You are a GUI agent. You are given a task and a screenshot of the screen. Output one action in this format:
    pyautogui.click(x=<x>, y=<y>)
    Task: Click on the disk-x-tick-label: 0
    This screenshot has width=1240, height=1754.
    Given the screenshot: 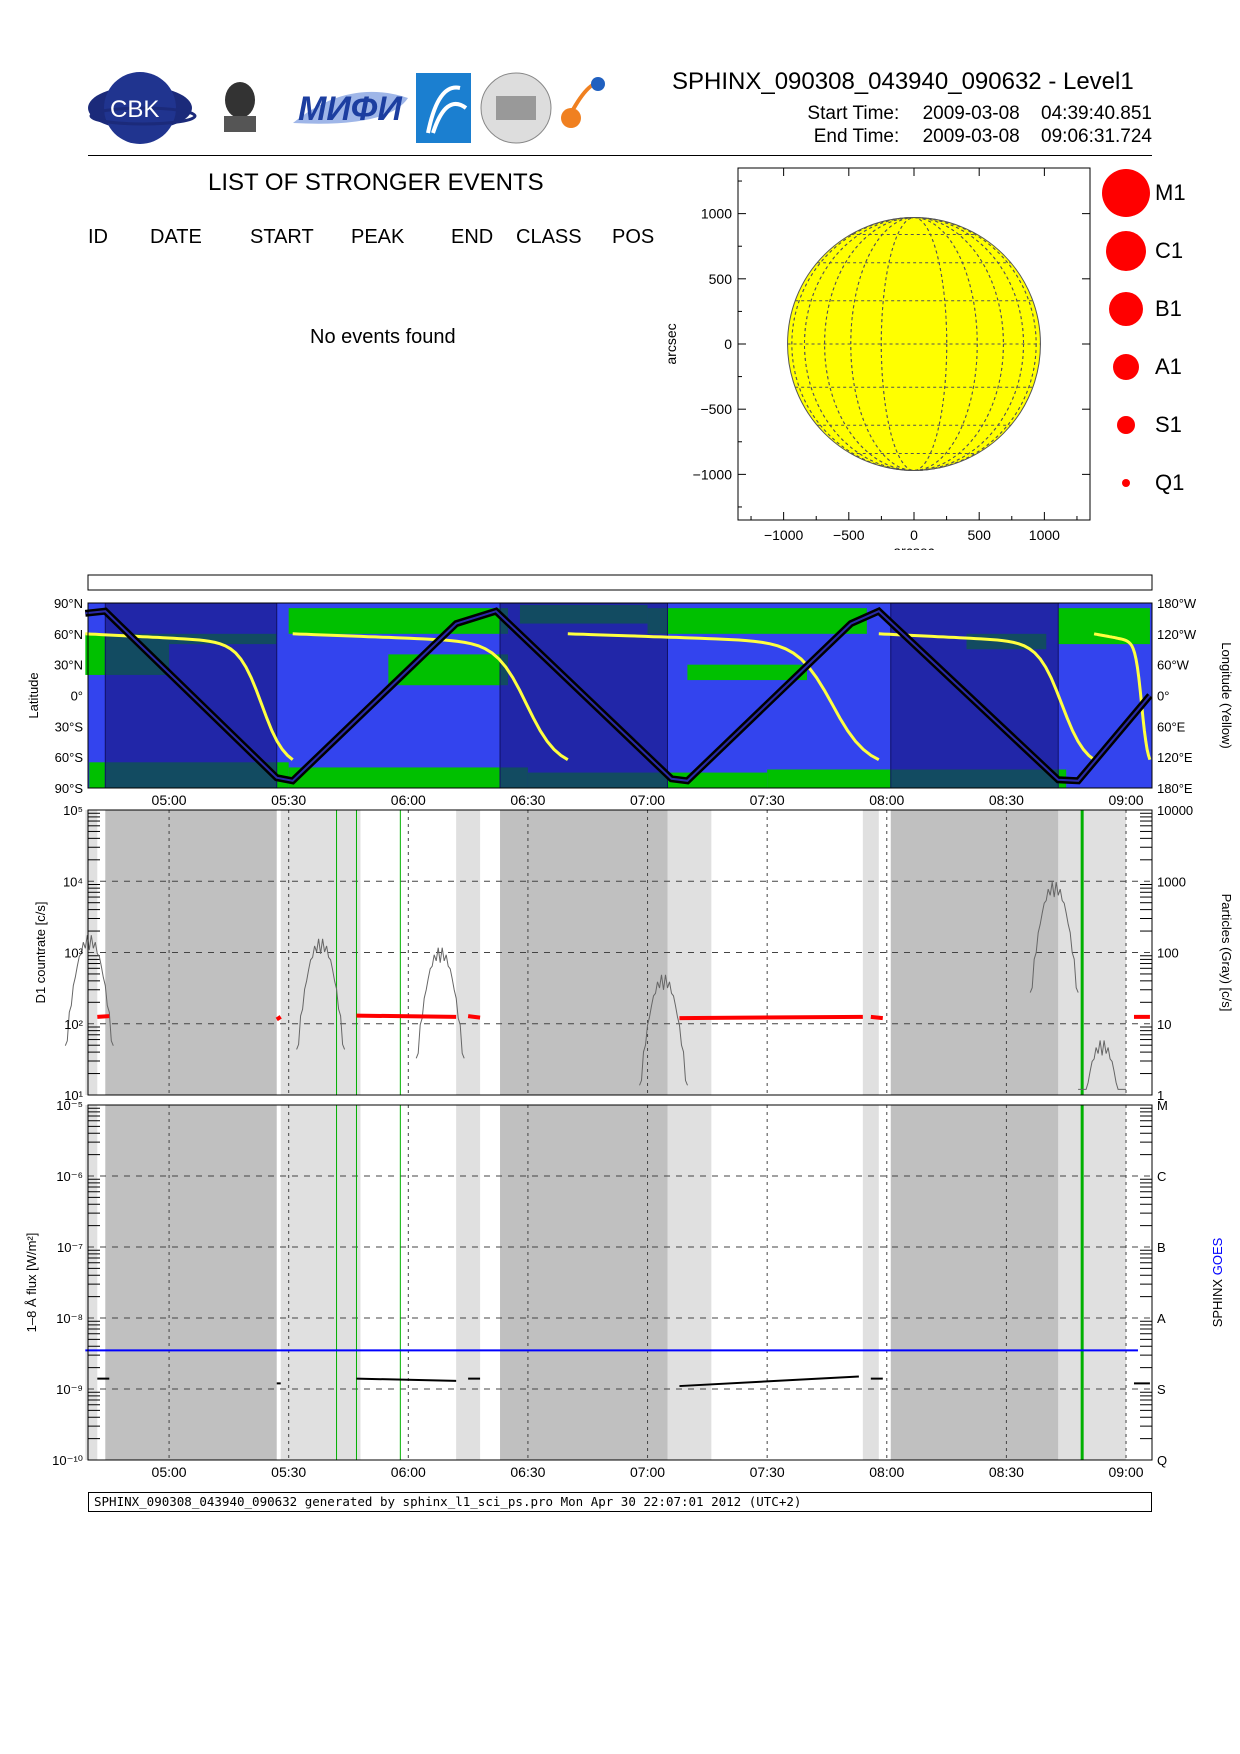 What is the action you would take?
    pyautogui.click(x=914, y=535)
    